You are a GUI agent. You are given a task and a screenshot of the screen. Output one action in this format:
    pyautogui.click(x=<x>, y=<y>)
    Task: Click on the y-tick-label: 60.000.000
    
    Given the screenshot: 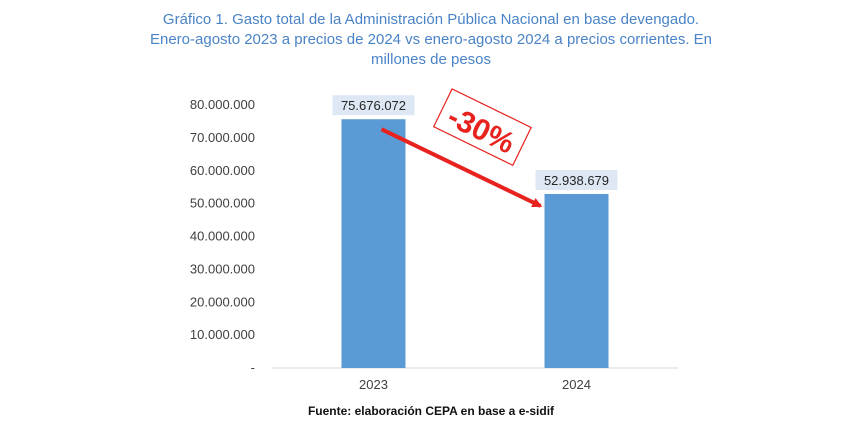 What is the action you would take?
    pyautogui.click(x=222, y=170)
    